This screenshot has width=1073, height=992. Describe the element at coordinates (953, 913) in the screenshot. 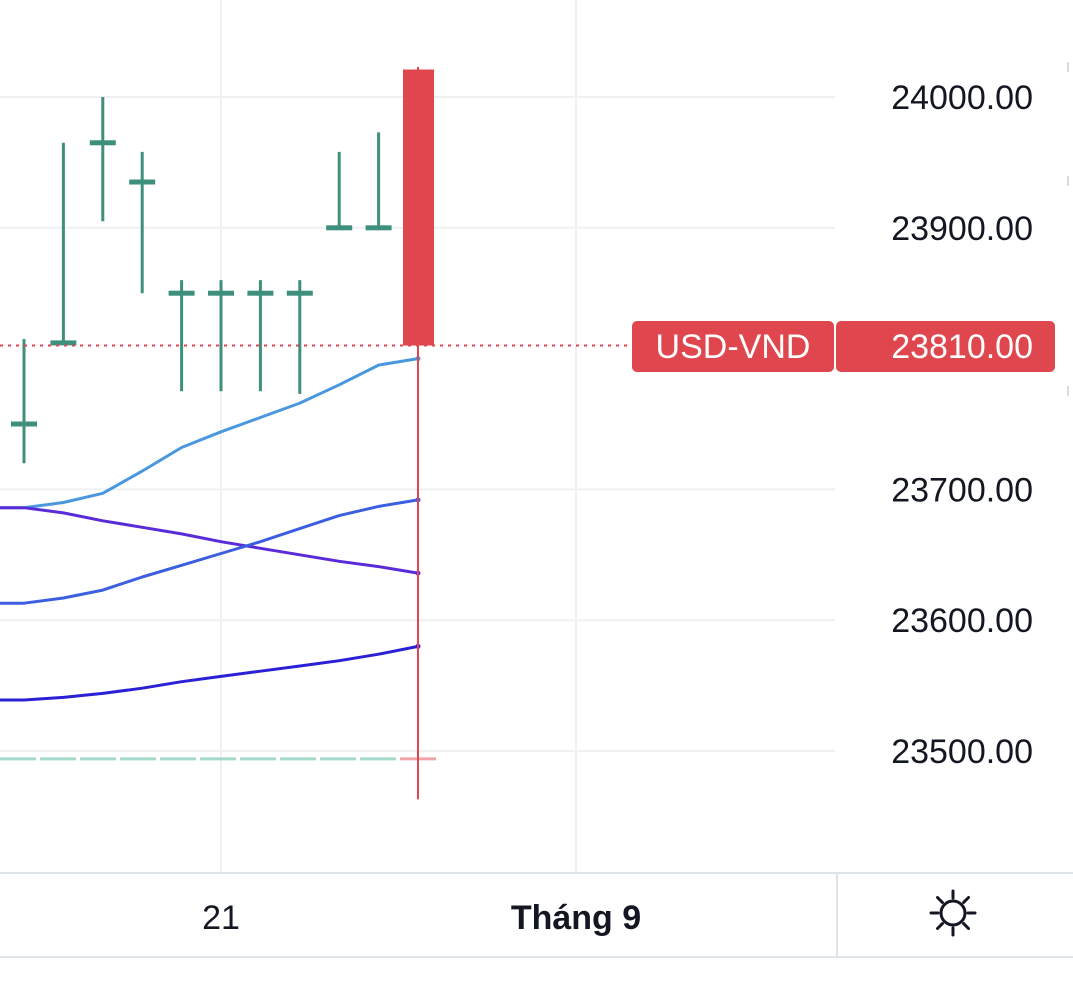

I see `settings-sun-icon` at that location.